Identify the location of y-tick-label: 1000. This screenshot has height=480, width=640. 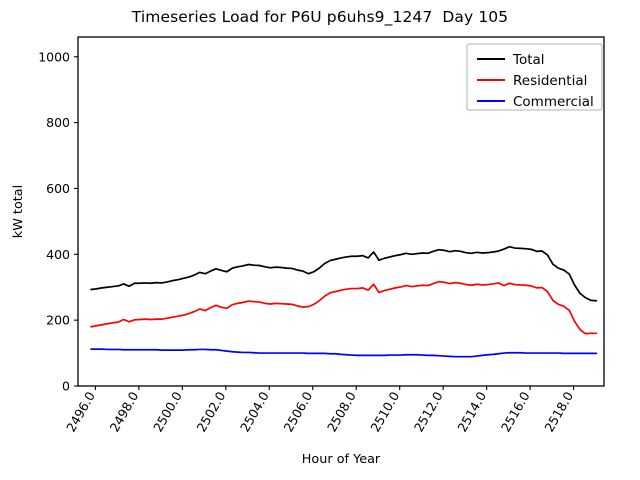
(54, 56).